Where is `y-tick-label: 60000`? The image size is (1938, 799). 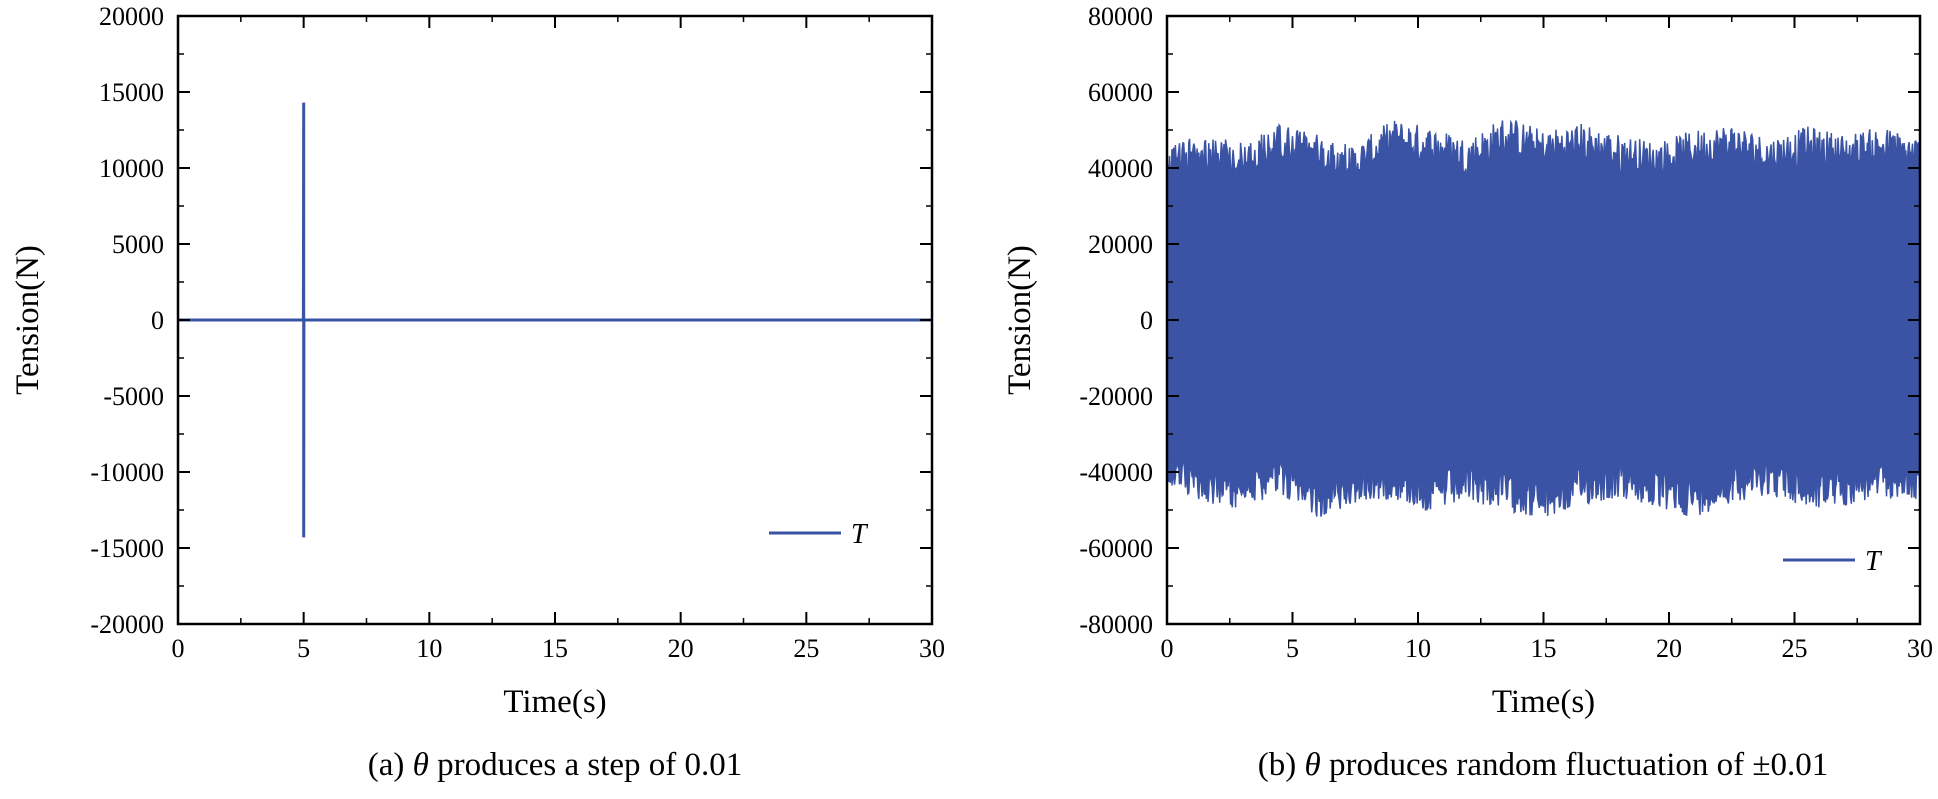
y-tick-label: 60000 is located at coordinates (1120, 92).